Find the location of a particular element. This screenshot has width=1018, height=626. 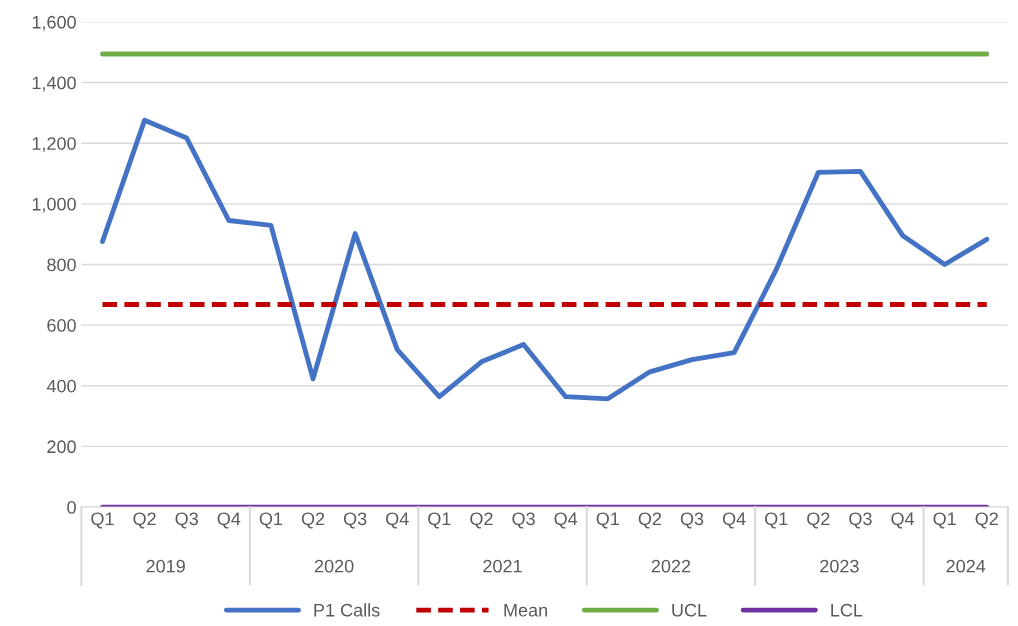

legend-label: UCL is located at coordinates (689, 610).